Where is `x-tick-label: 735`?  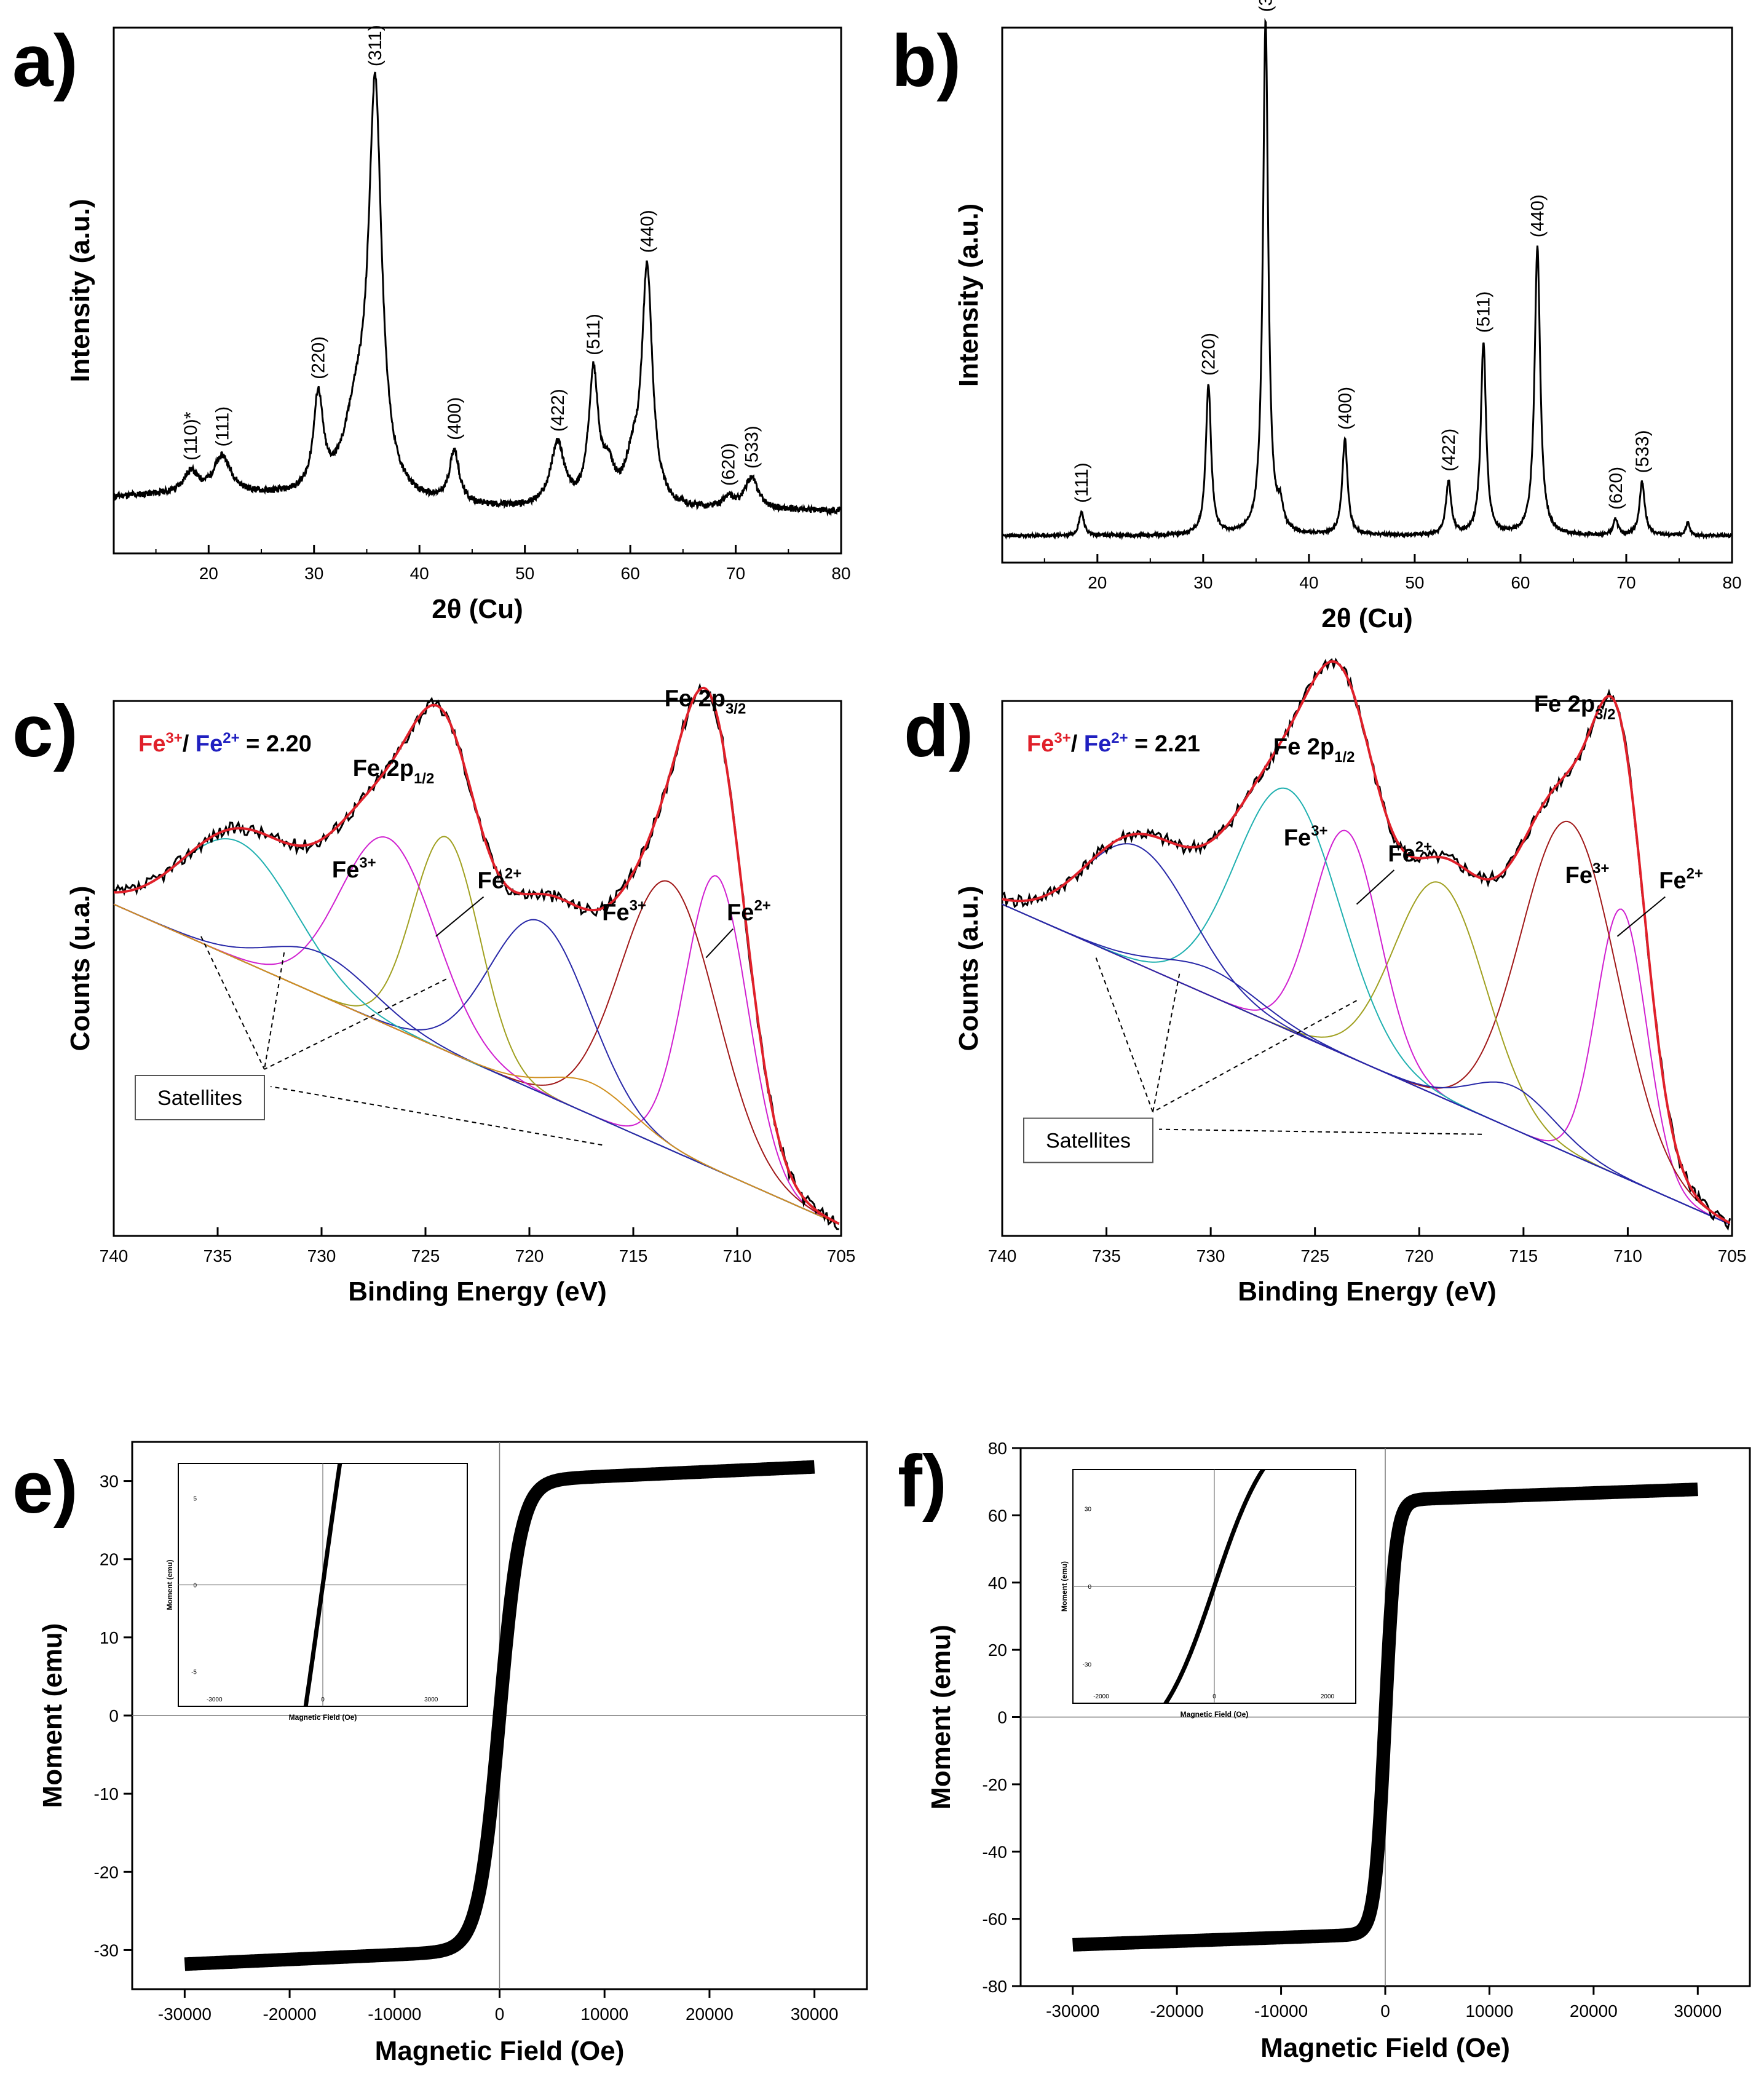 x-tick-label: 735 is located at coordinates (218, 1255).